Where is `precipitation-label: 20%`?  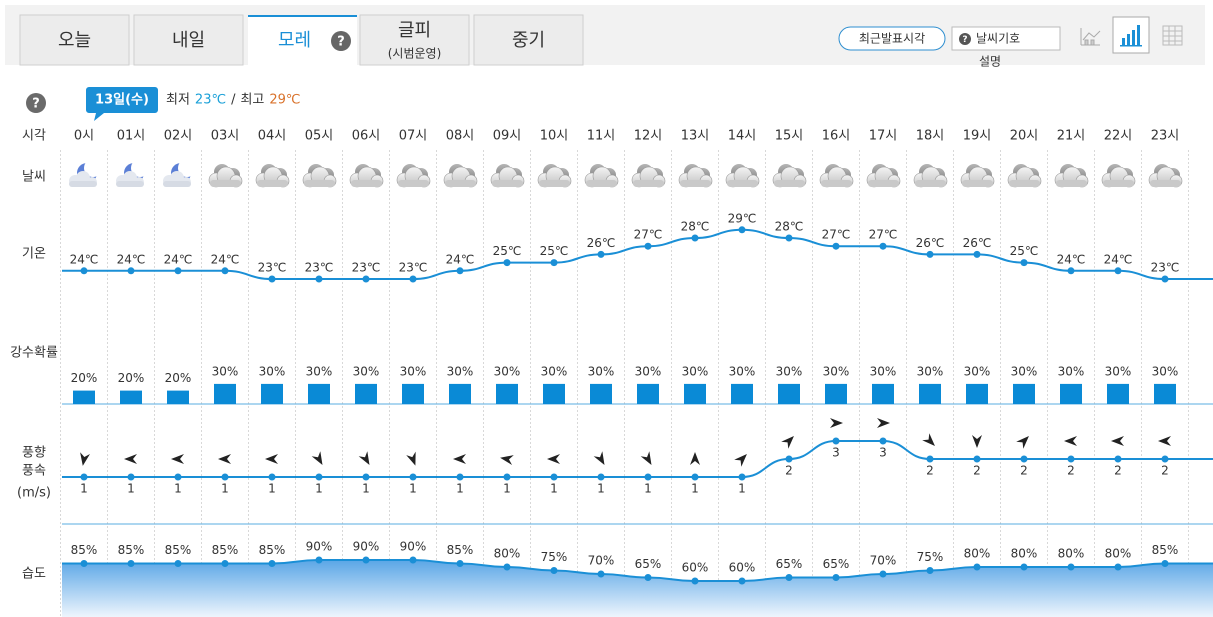 precipitation-label: 20% is located at coordinates (131, 378).